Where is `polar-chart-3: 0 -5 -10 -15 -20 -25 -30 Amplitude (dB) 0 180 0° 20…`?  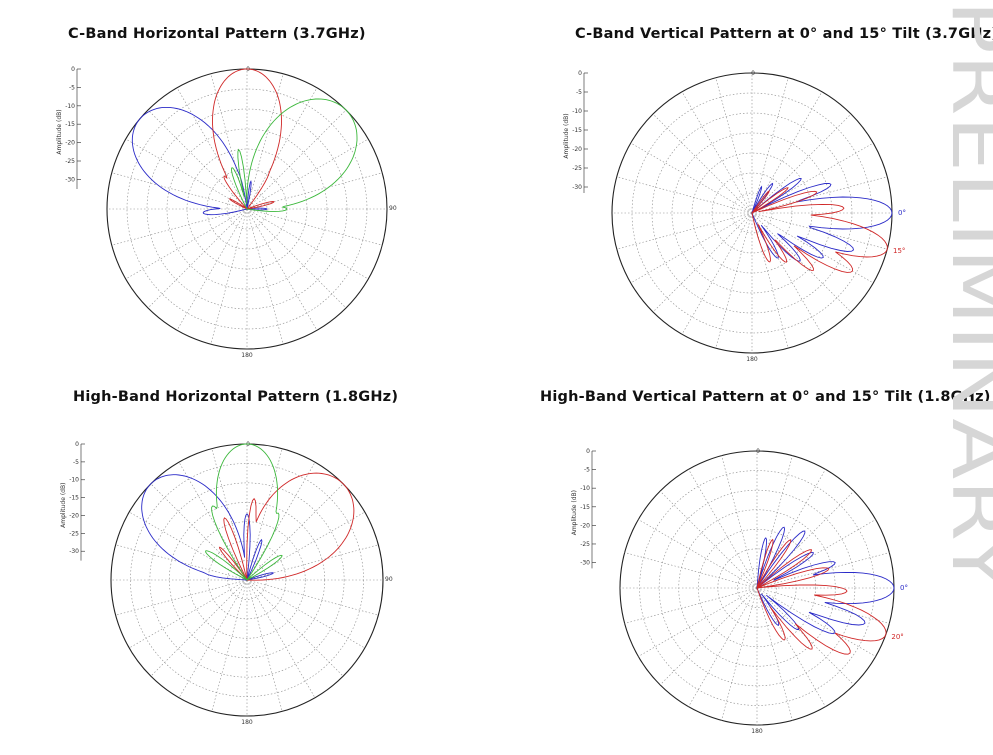 polar-chart-3: 0 -5 -10 -15 -20 -25 -30 Amplitude (dB) 0 180 0° 20… is located at coordinates (739, 591).